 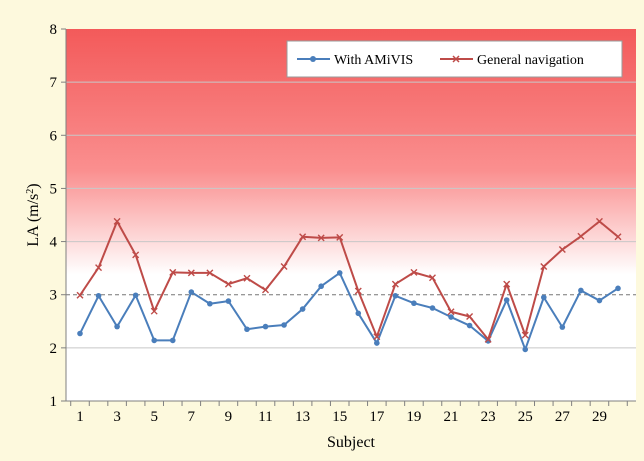 I want to click on y-tick-label-4: 4, so click(x=54, y=243).